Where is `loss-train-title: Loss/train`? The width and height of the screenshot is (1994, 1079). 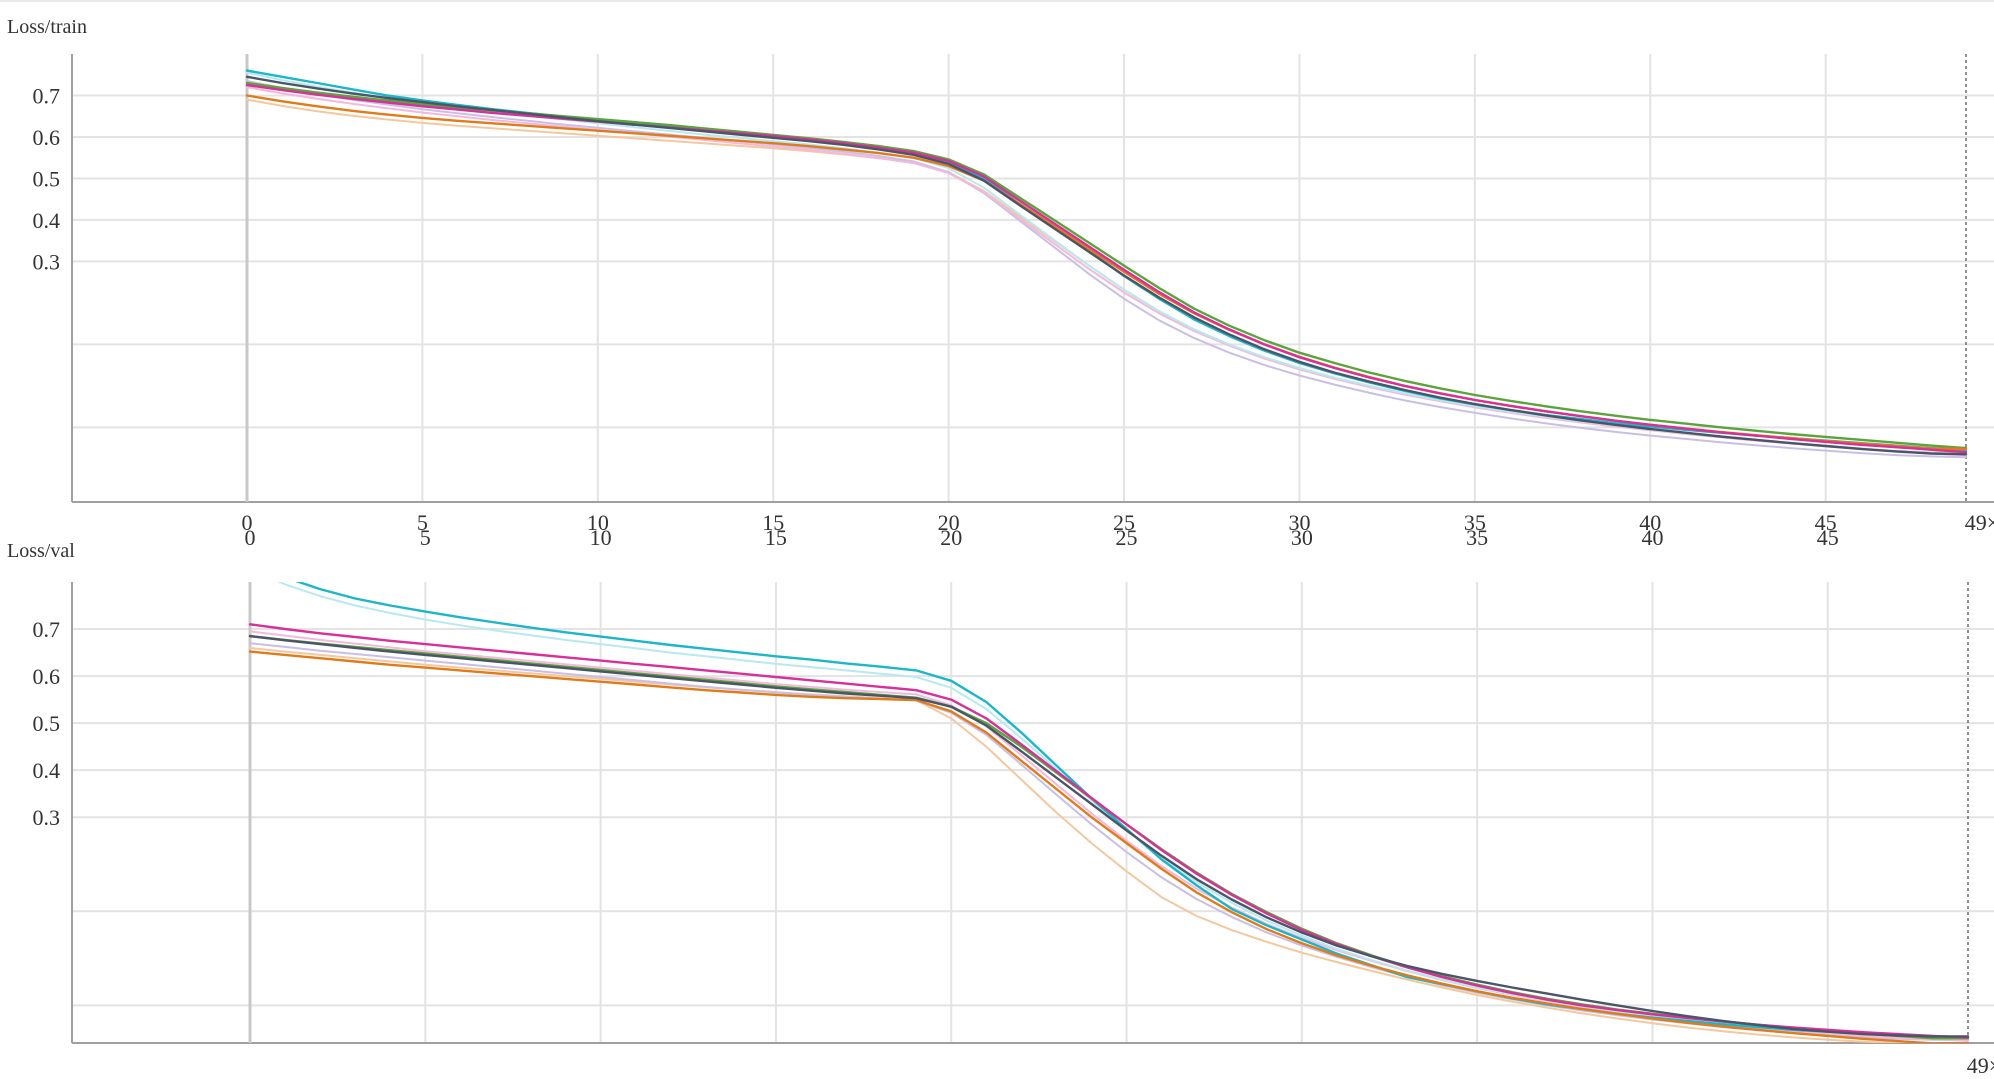
loss-train-title: Loss/train is located at coordinates (47, 27).